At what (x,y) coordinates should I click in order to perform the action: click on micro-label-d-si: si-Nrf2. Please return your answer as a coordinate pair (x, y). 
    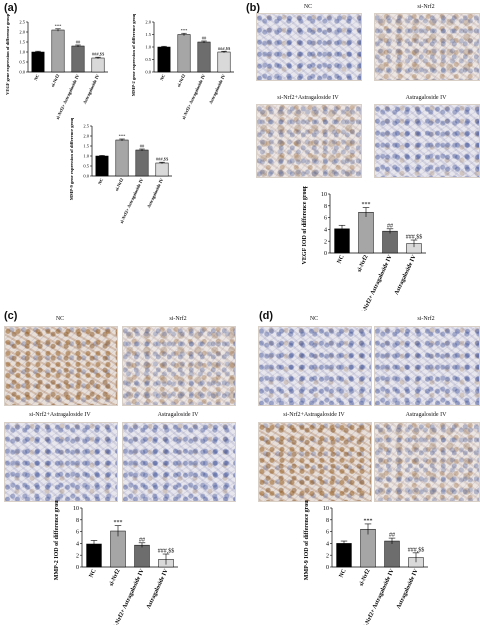
    Looking at the image, I should click on (426, 319).